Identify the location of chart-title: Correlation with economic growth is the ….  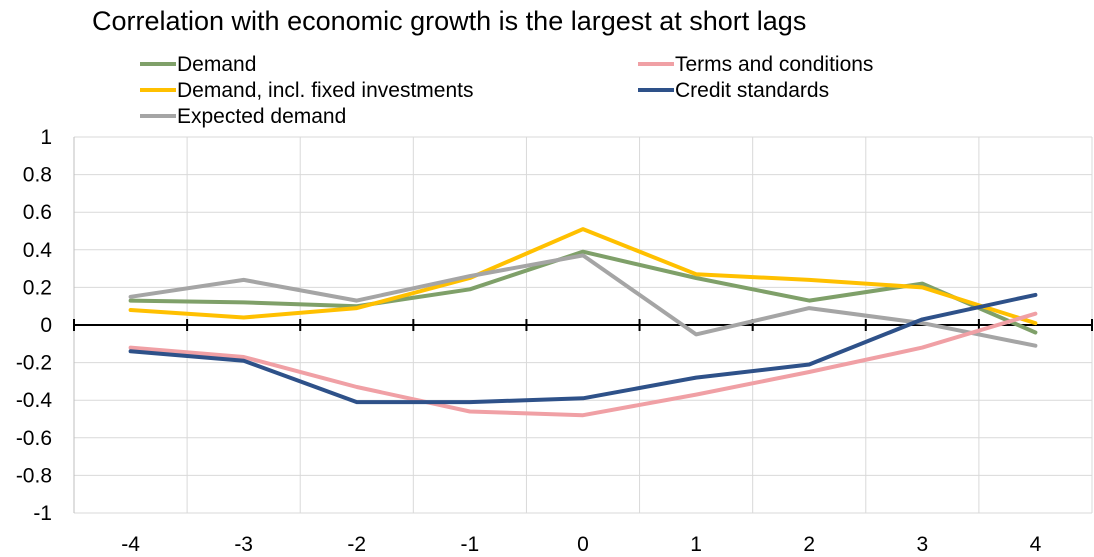
(449, 21).